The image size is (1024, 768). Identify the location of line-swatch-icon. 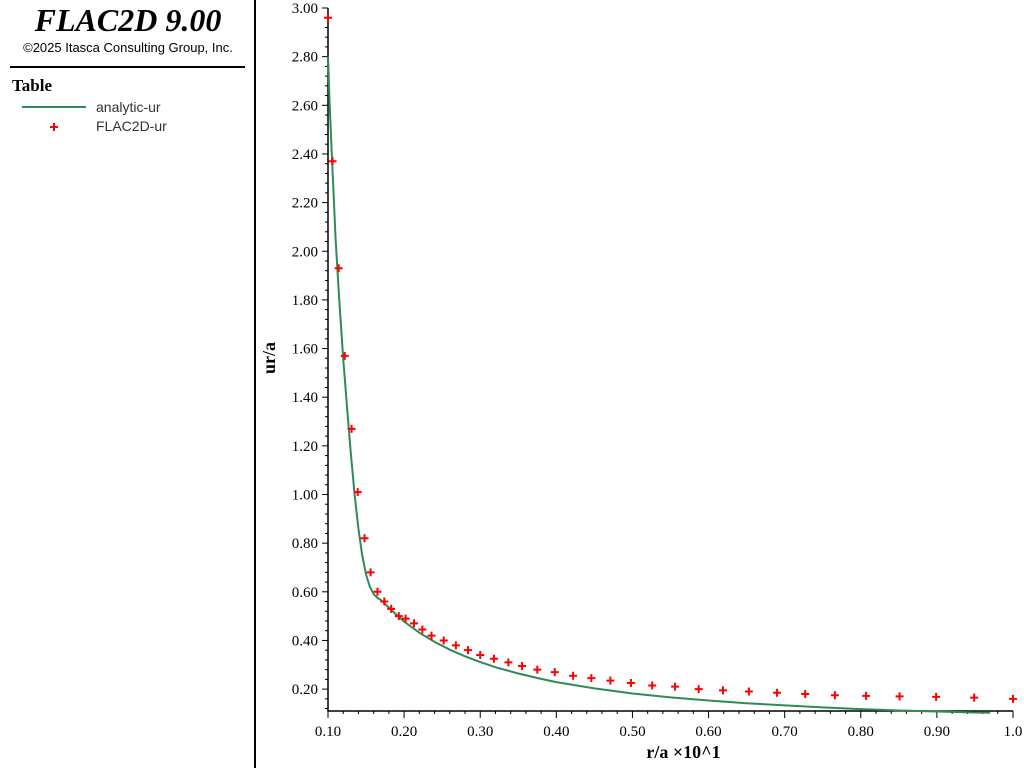
(54, 107).